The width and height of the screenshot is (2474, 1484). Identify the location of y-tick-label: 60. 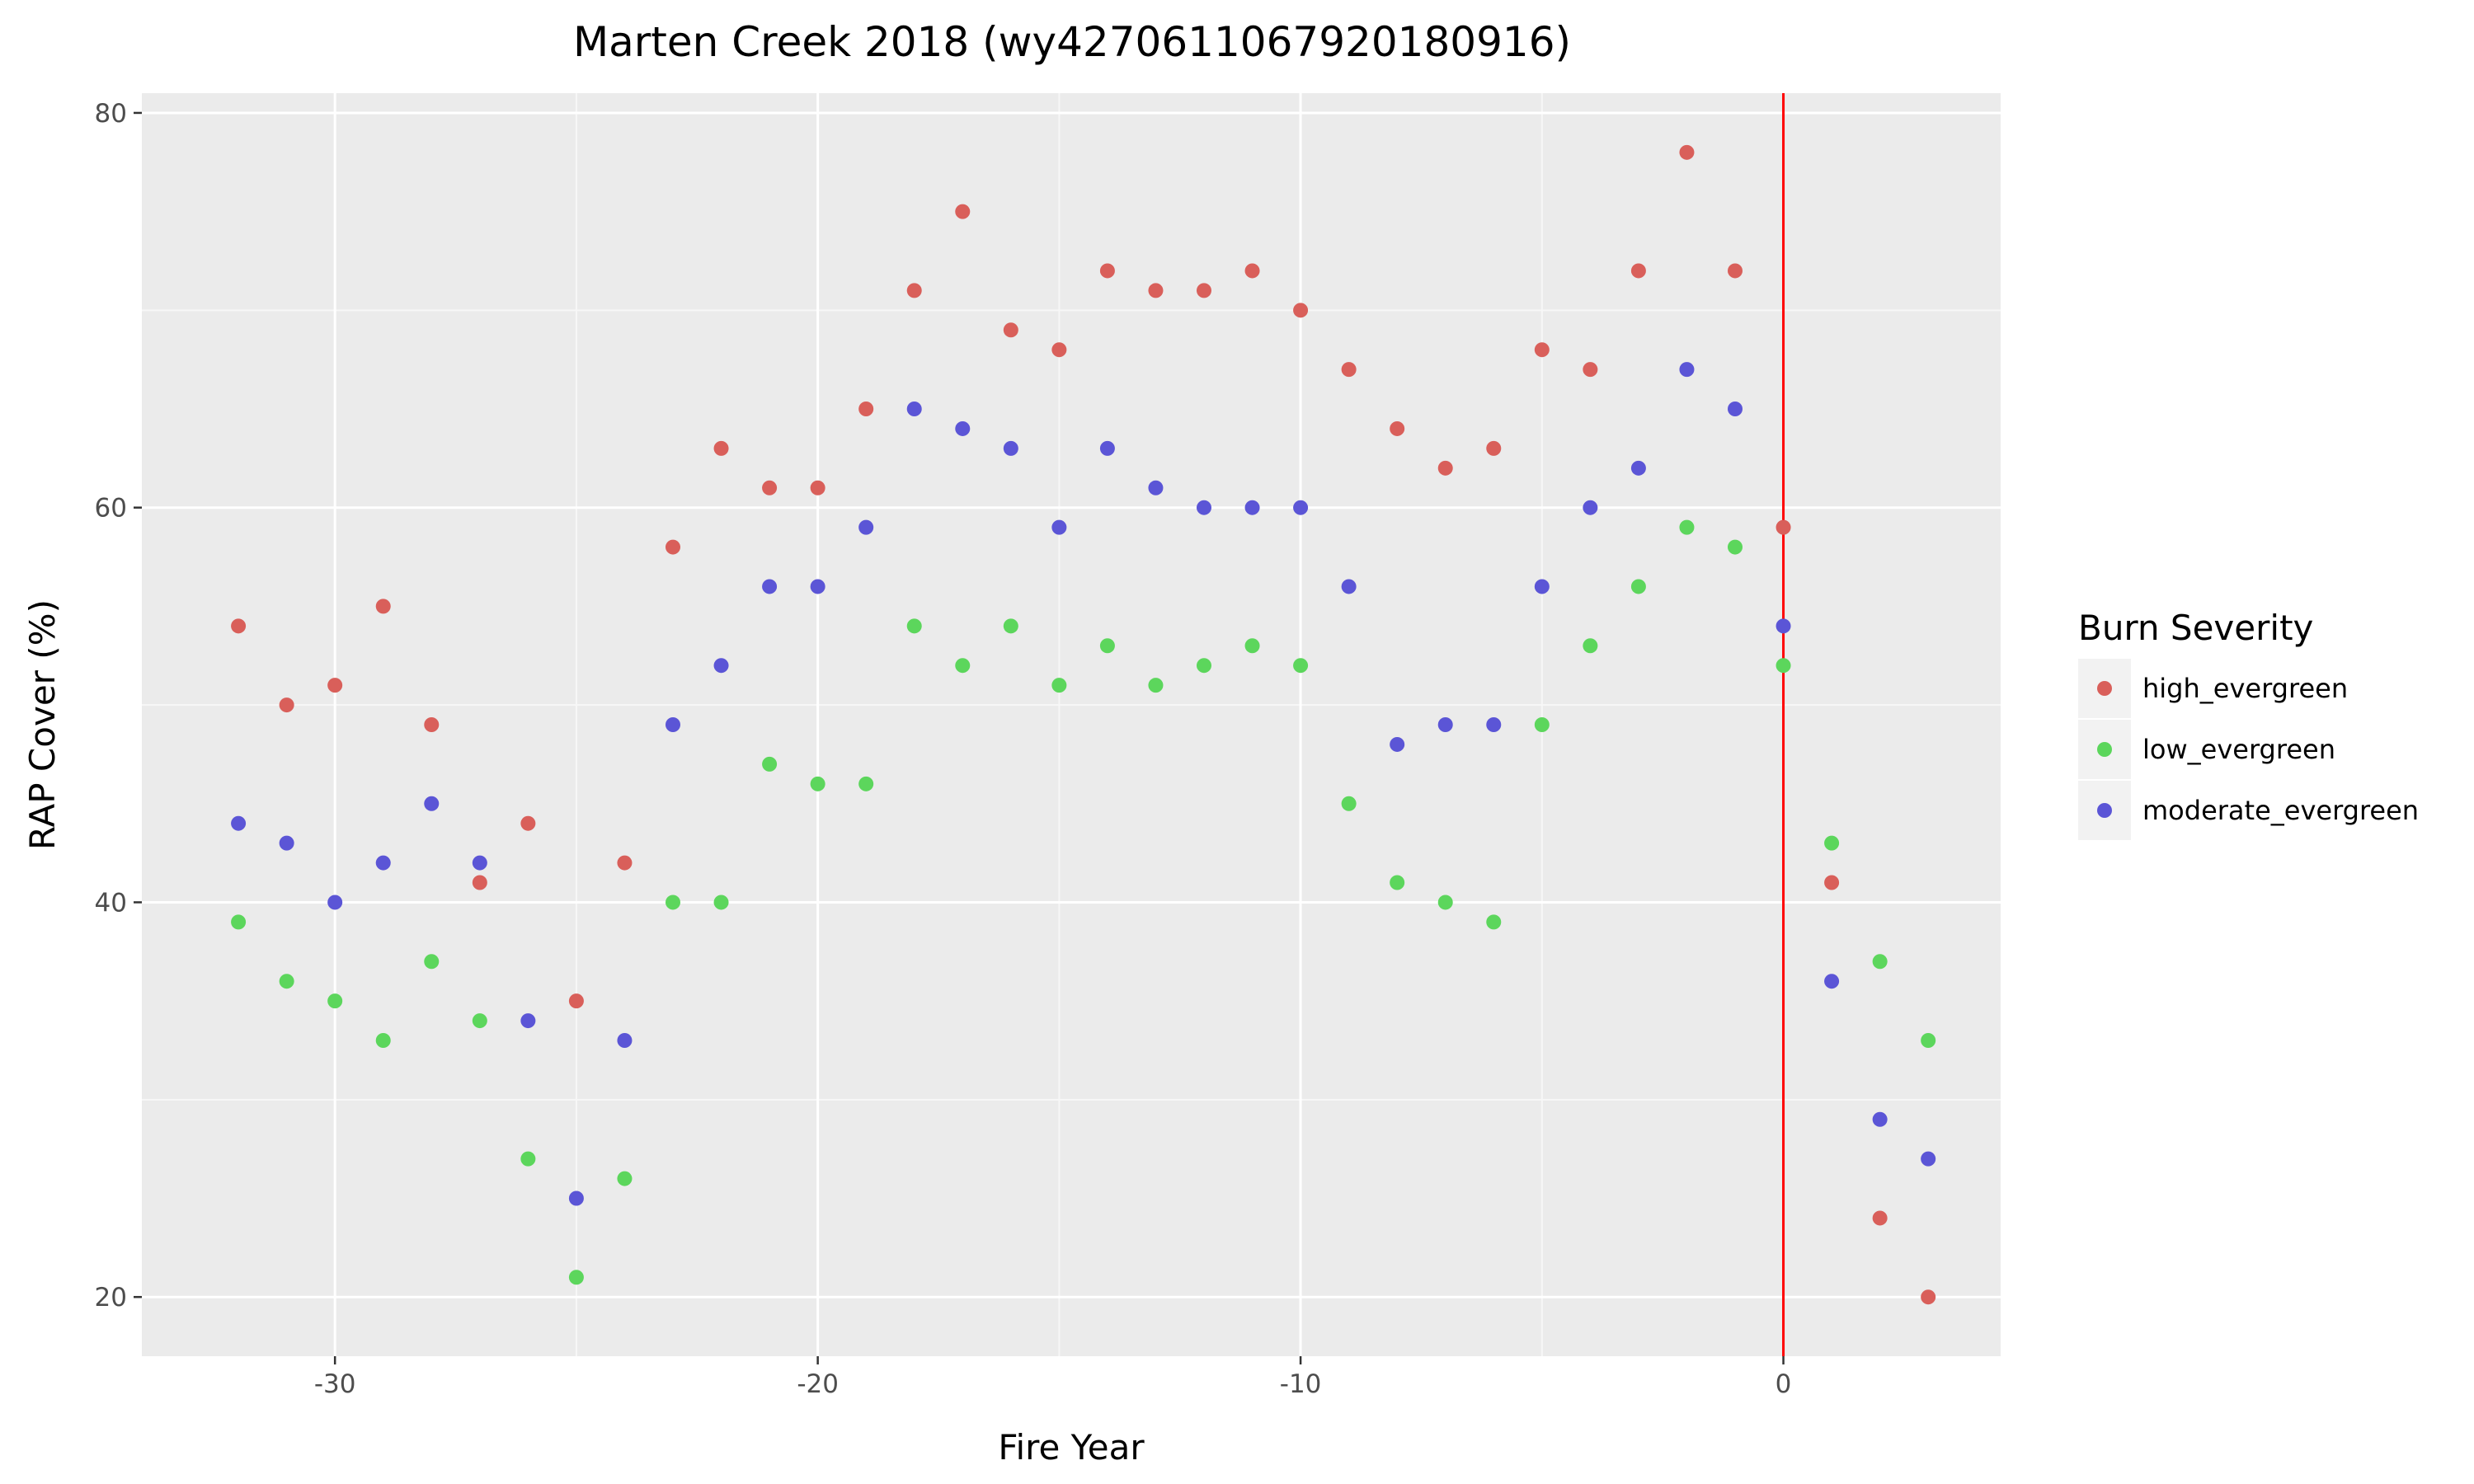
(111, 509).